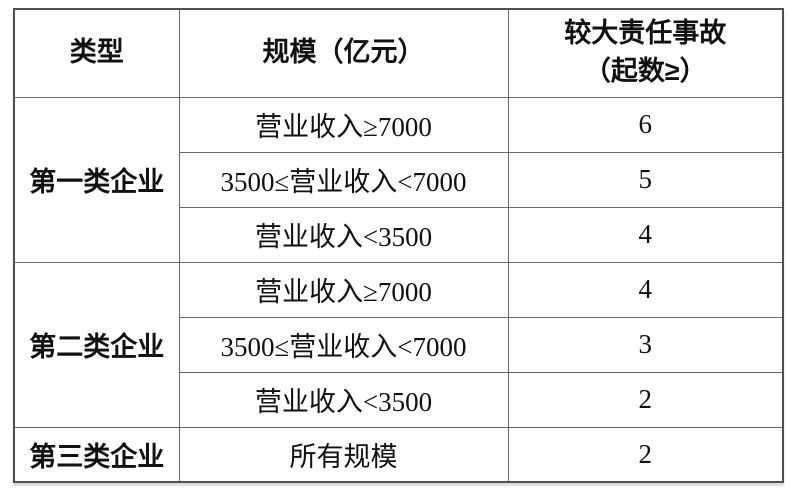 This screenshot has height=498, width=790. I want to click on header-accidents: 较大责任事故 （起数≥）, so click(645, 53).